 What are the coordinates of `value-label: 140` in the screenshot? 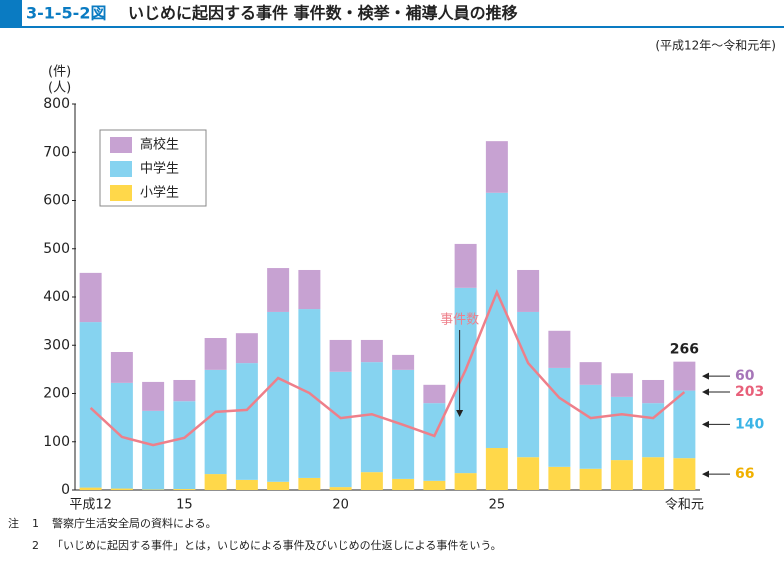 It's located at (749, 424).